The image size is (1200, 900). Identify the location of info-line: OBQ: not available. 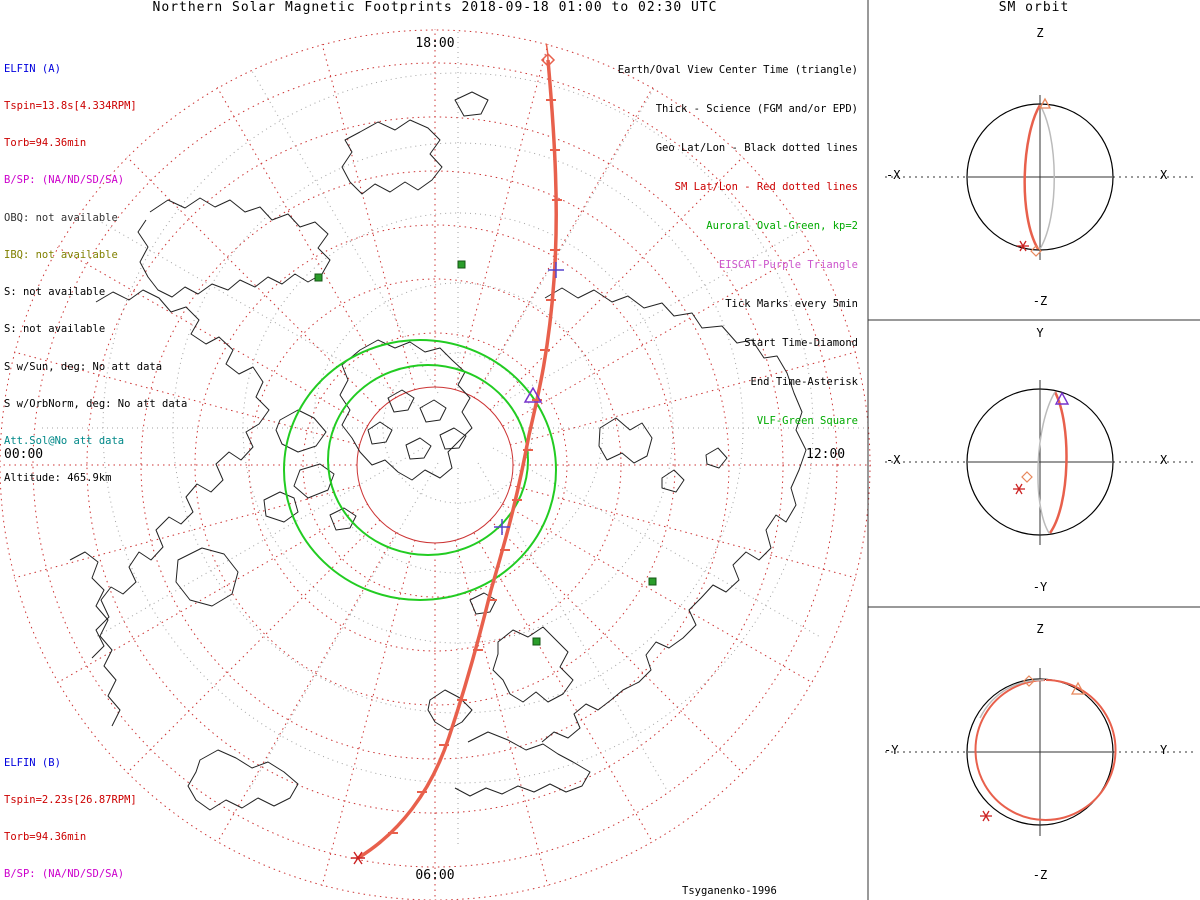
(61, 217).